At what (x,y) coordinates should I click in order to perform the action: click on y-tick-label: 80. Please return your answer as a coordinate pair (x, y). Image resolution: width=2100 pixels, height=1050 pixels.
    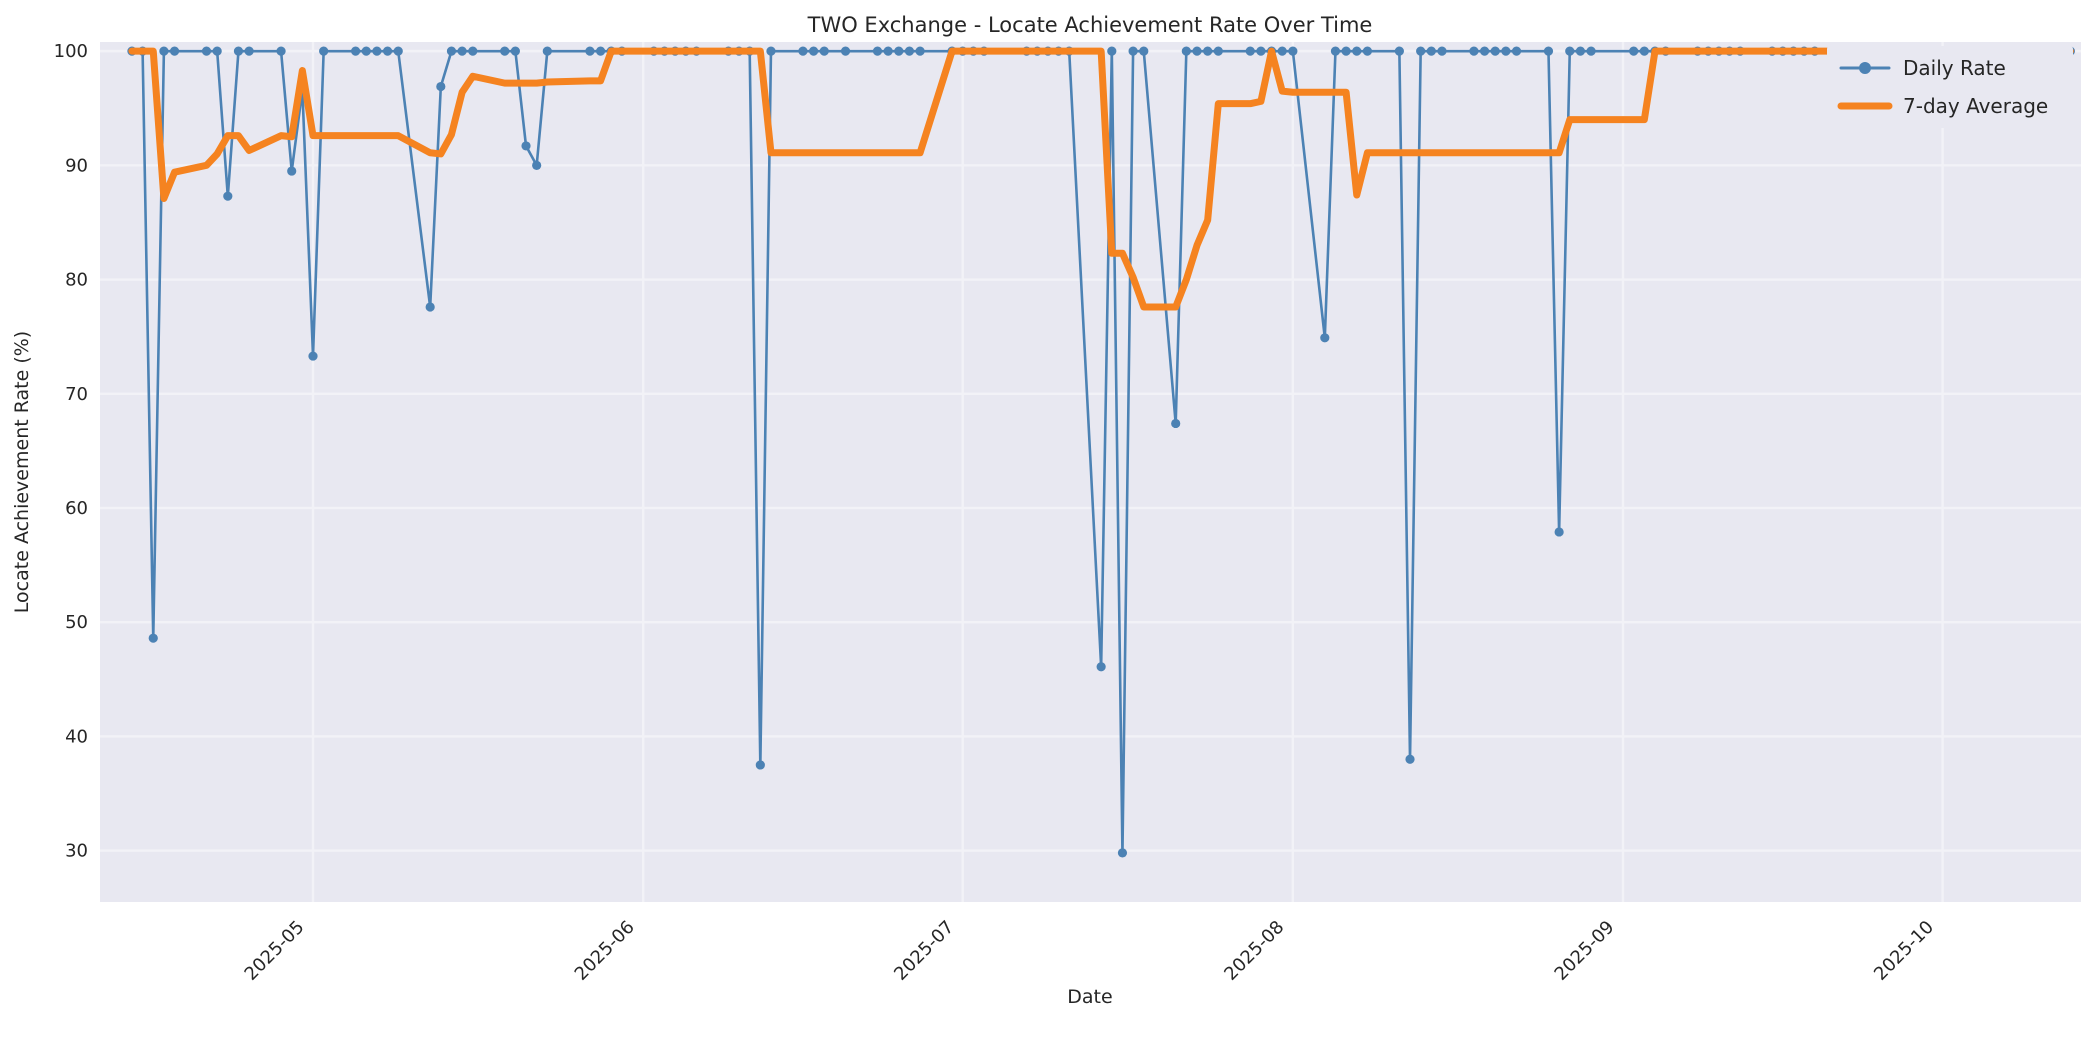
    Looking at the image, I should click on (76, 280).